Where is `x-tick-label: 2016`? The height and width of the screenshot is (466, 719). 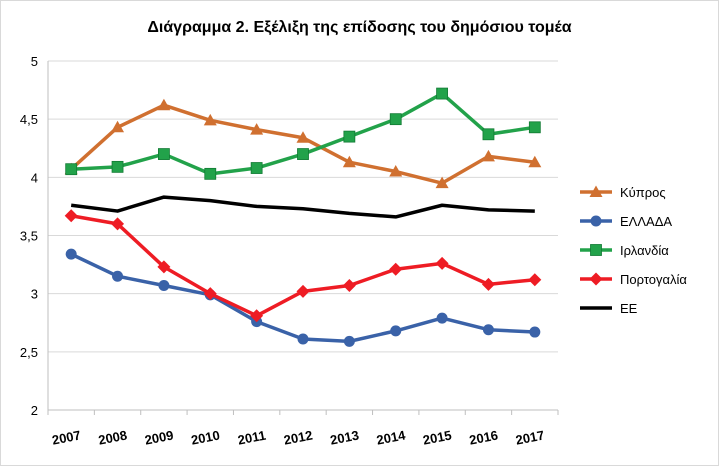 x-tick-label: 2016 is located at coordinates (483, 437).